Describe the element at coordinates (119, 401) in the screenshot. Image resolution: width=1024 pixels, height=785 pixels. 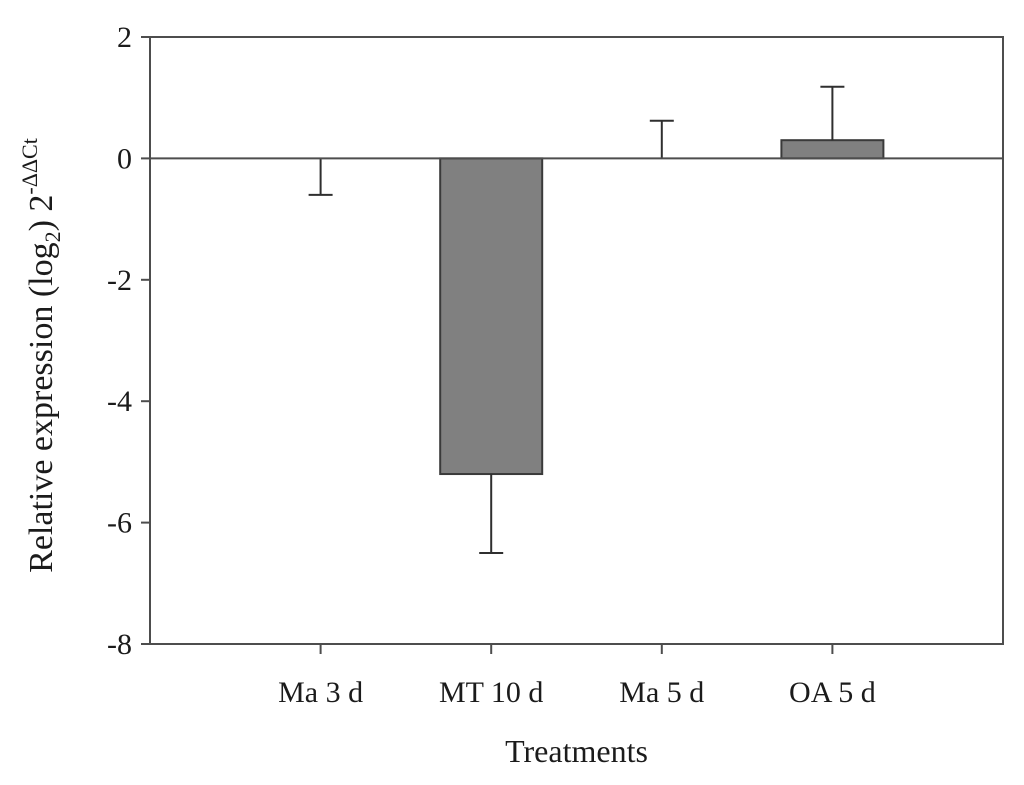
I see `y-tick-label-4: -4` at that location.